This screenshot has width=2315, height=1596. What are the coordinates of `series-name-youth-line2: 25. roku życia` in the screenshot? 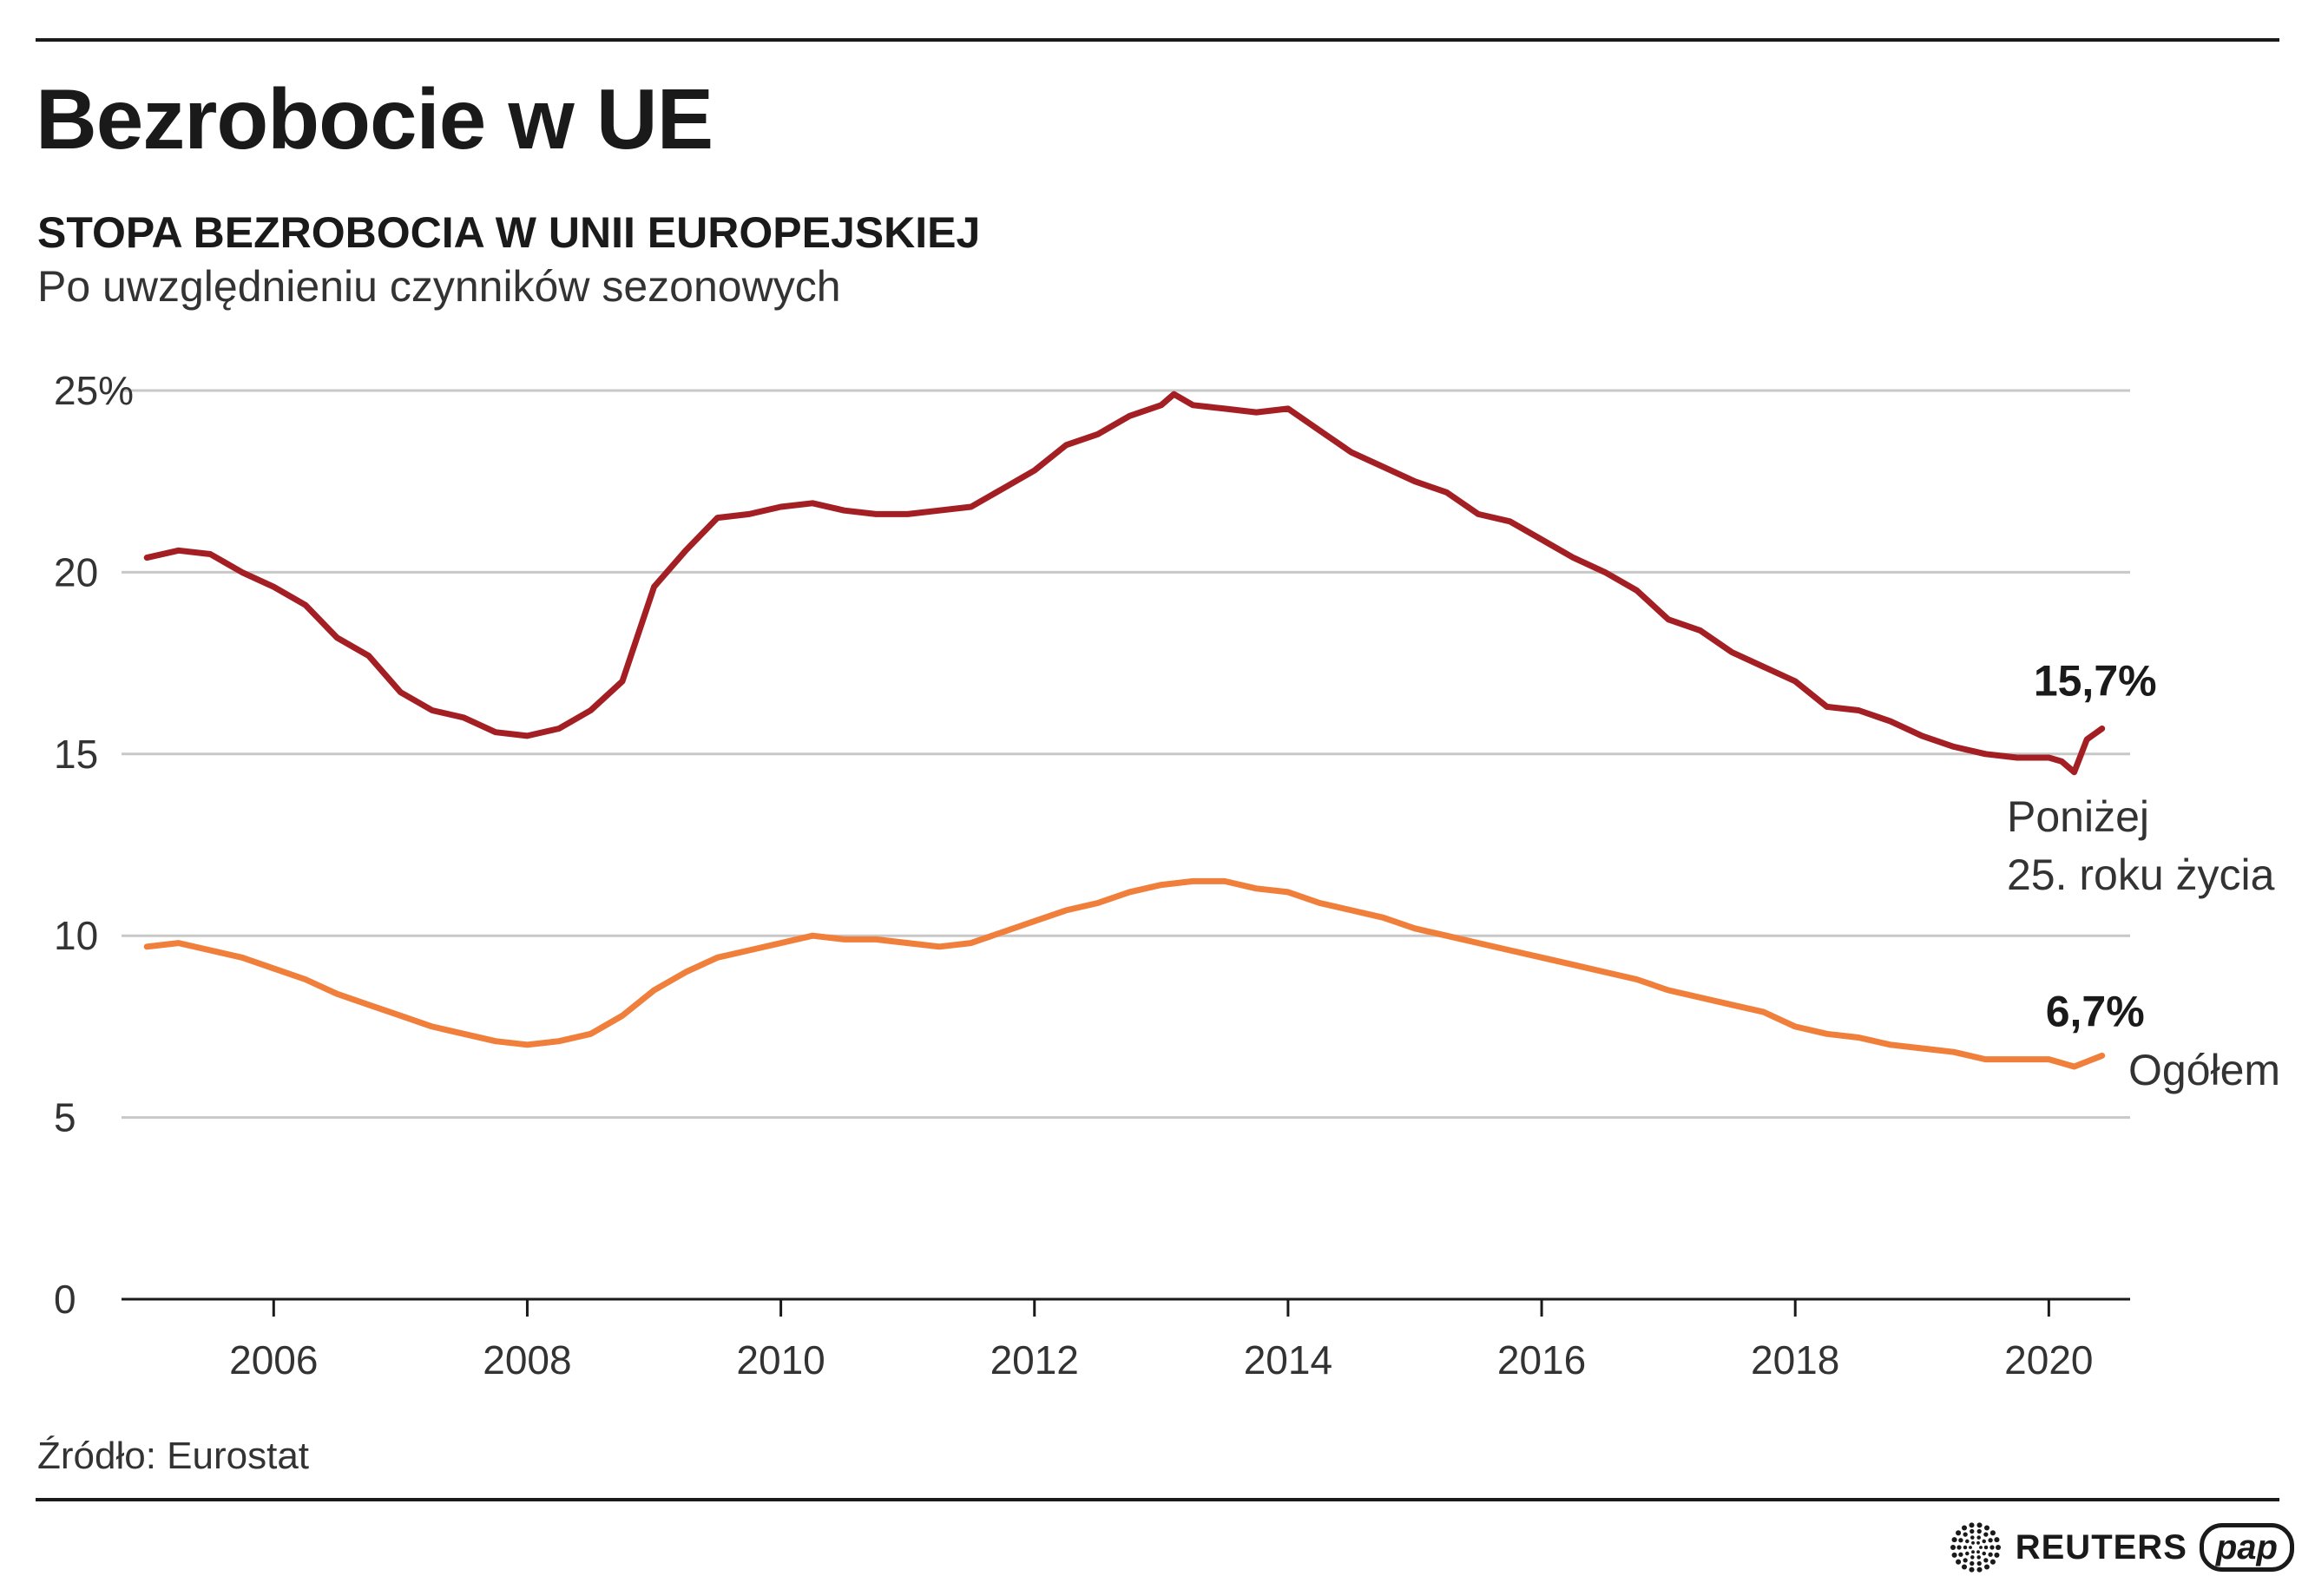 It's located at (2141, 875).